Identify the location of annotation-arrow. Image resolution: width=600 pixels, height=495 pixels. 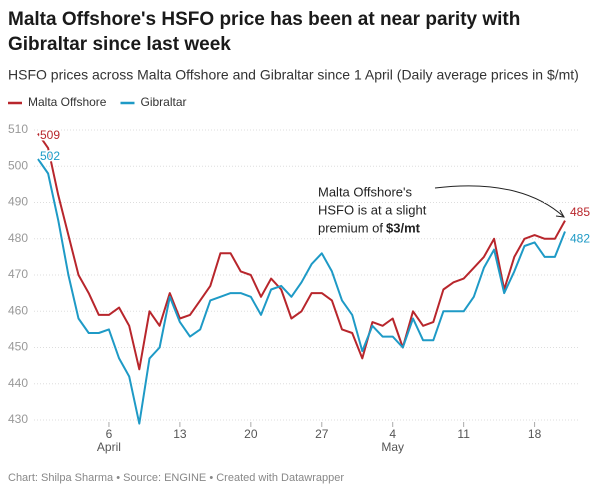
(499, 201).